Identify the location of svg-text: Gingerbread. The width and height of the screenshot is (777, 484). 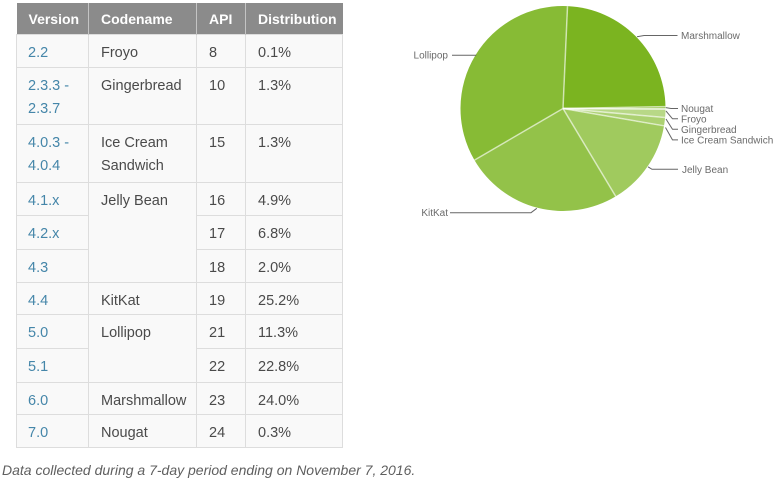
(709, 130).